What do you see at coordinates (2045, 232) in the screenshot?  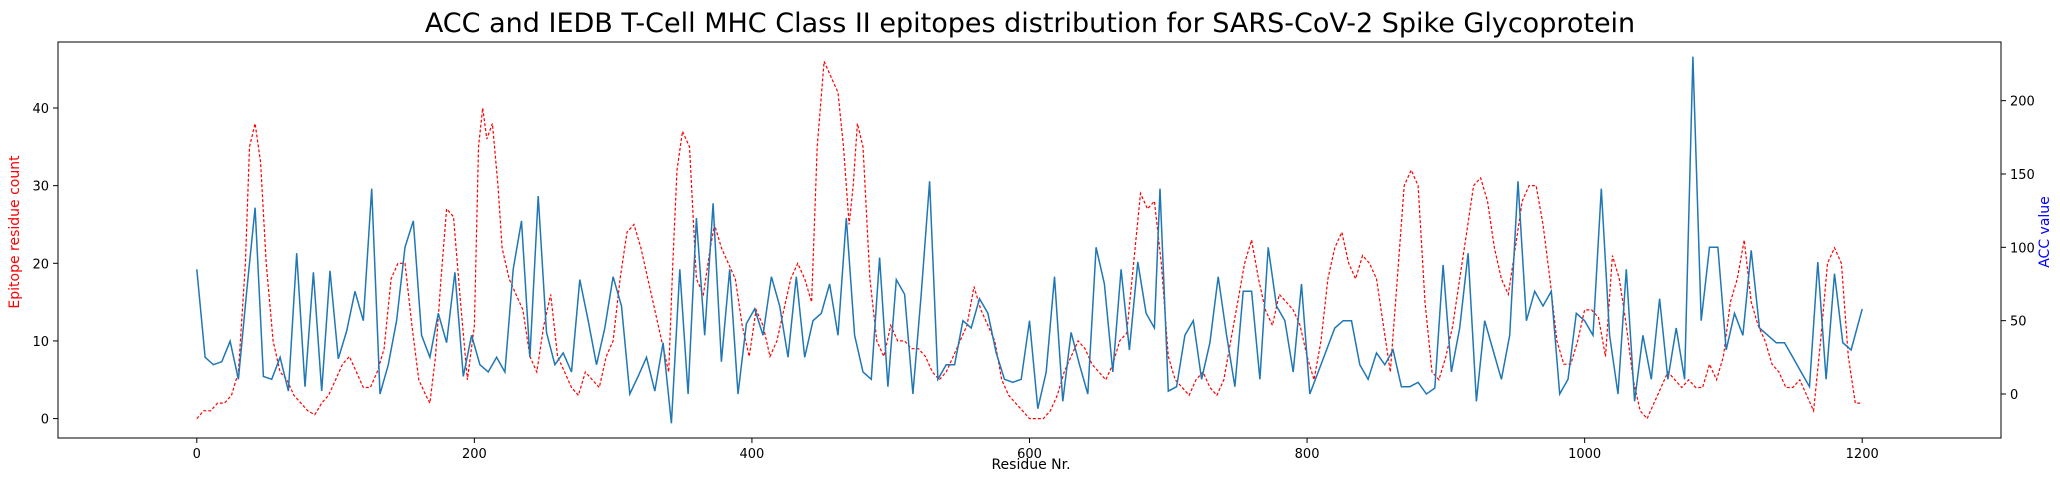 I see `y-axis-right-label: ACC value` at bounding box center [2045, 232].